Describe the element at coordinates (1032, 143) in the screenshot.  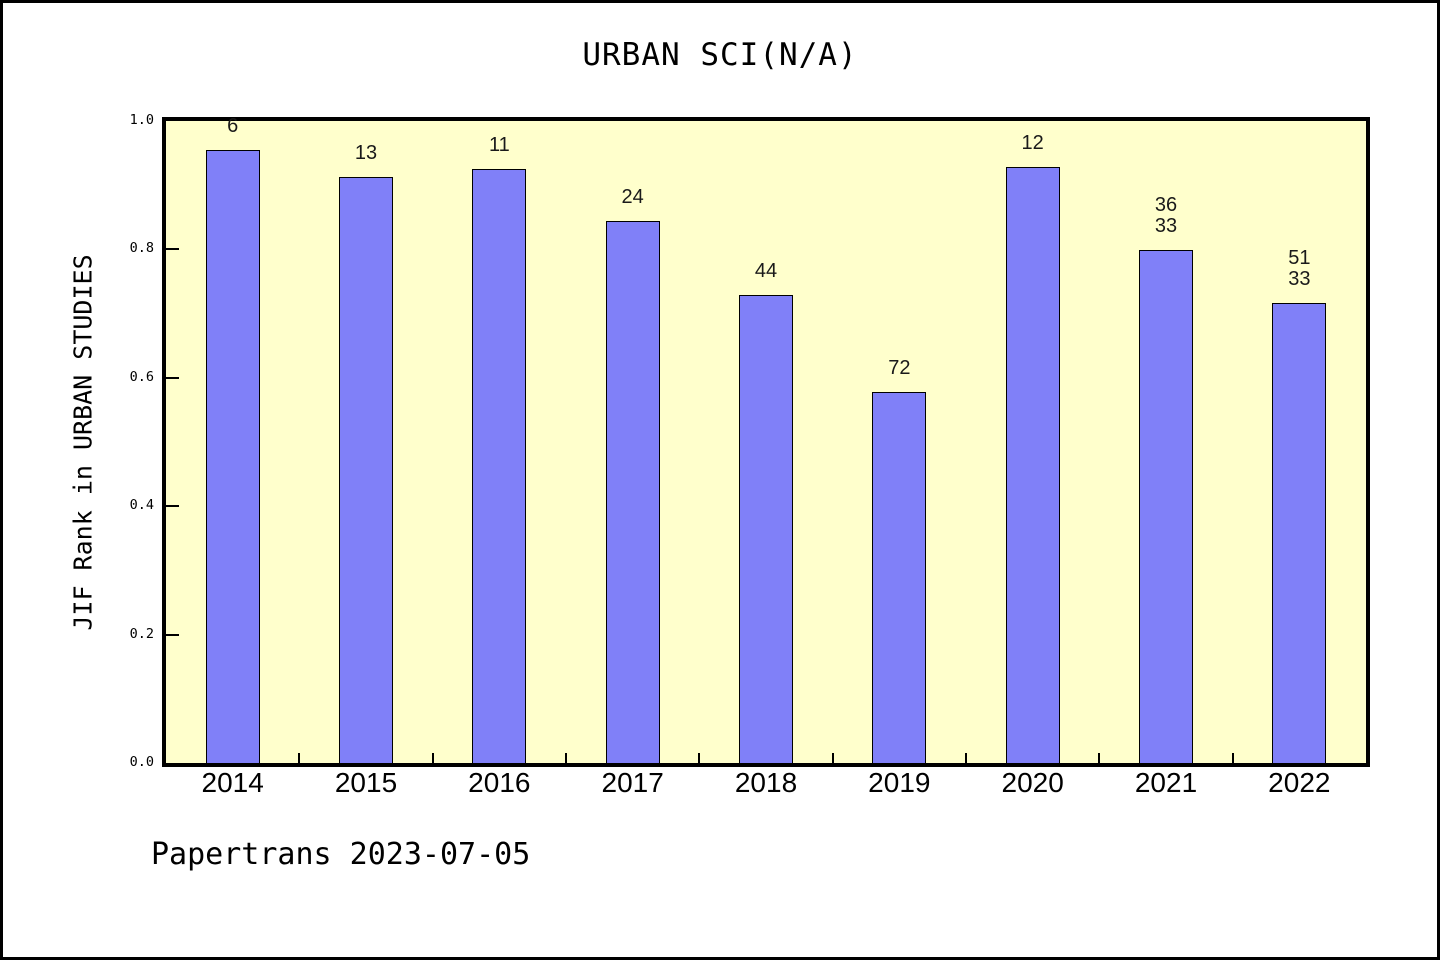
I see `bar-value-label-2020: 12` at that location.